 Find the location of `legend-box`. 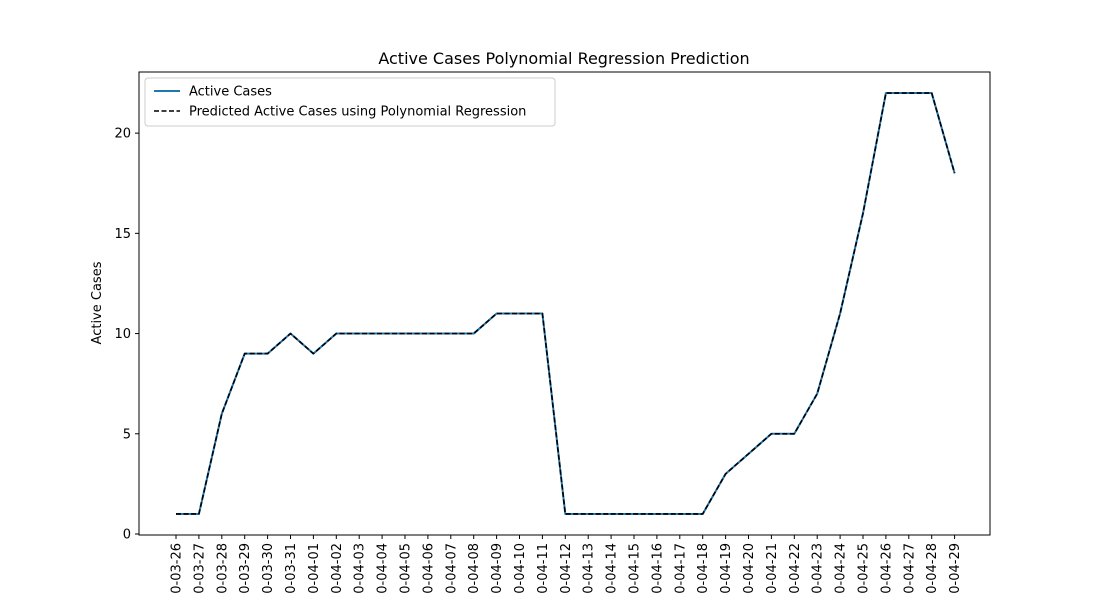

legend-box is located at coordinates (350, 102).